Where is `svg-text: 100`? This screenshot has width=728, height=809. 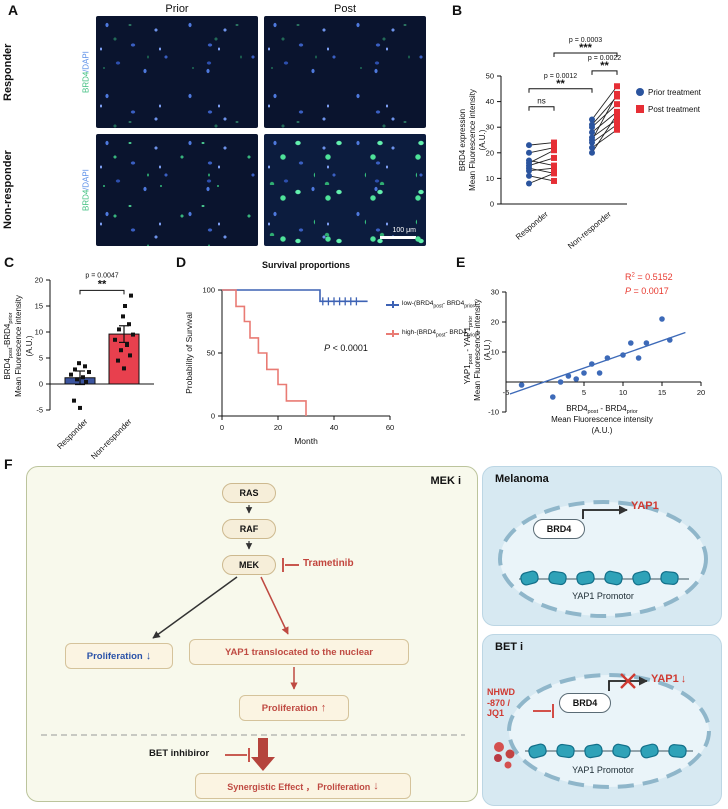
svg-text: 100 is located at coordinates (208, 290).